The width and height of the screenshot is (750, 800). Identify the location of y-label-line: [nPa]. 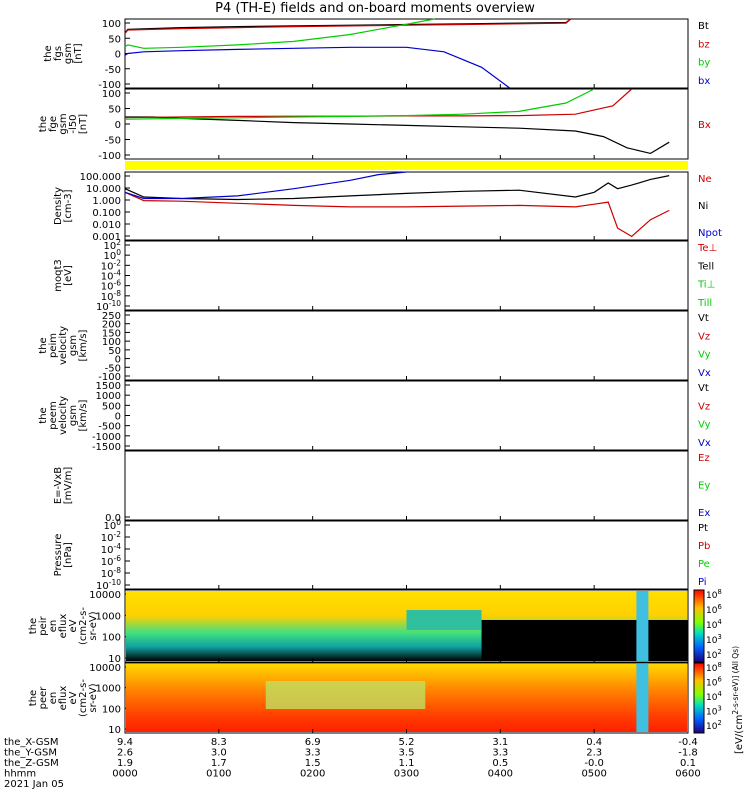
(68, 555).